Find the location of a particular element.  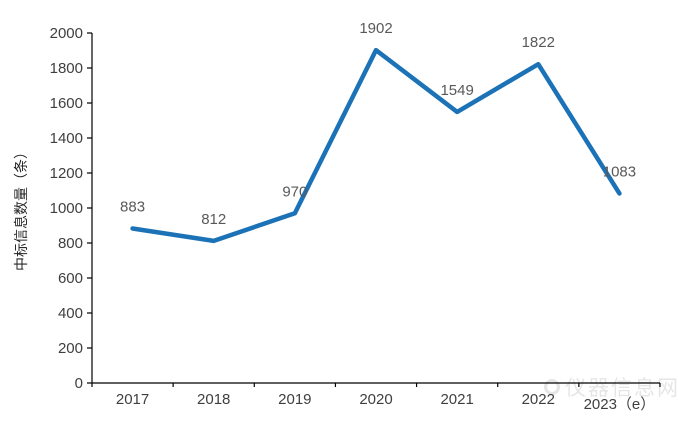

y-tick-label: 1600 is located at coordinates (66, 103).